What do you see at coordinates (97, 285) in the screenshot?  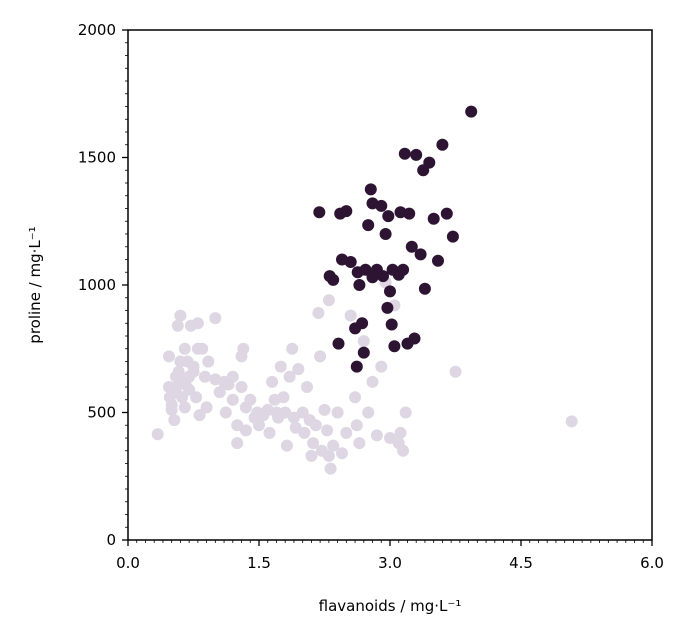 I see `y-tick-label: 1000` at bounding box center [97, 285].